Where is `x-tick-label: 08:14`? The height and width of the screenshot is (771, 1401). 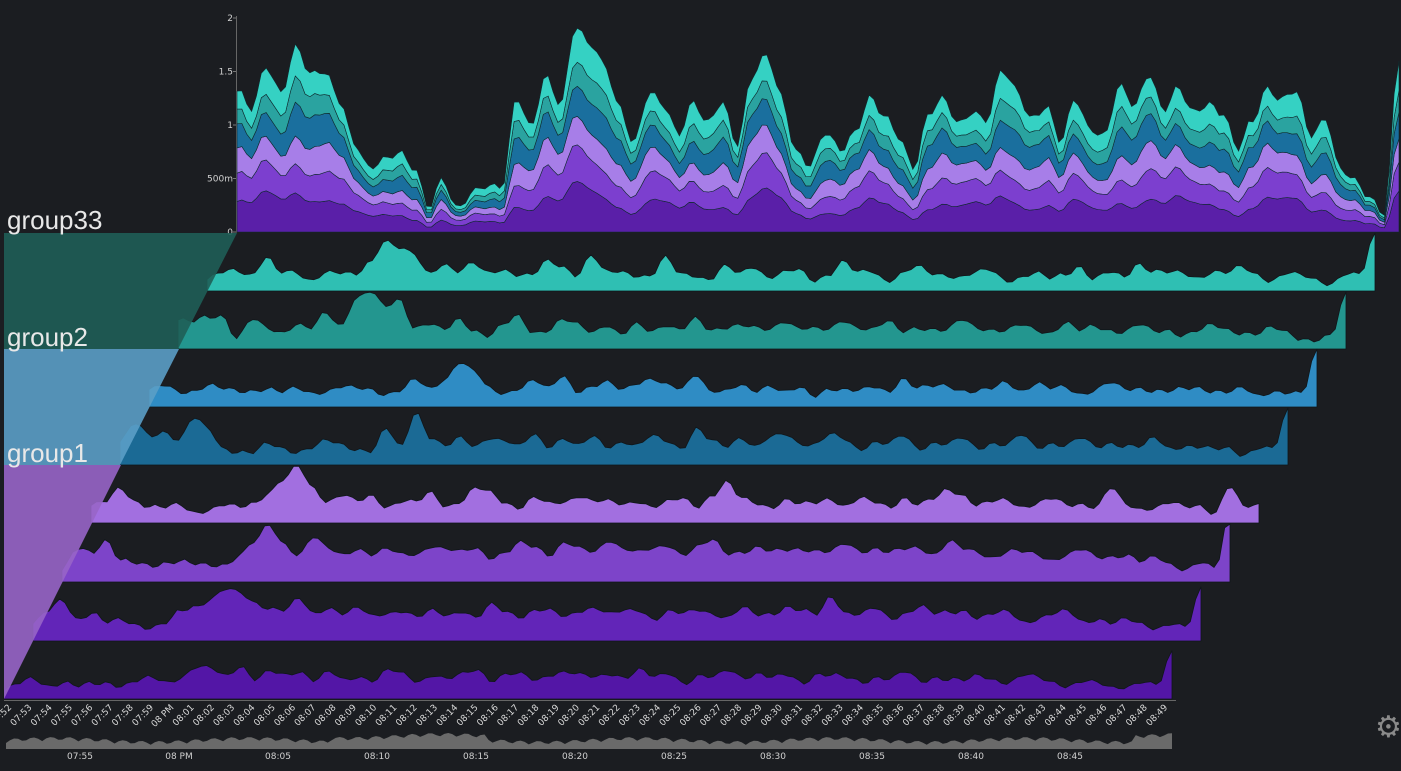 x-tick-label: 08:14 is located at coordinates (448, 716).